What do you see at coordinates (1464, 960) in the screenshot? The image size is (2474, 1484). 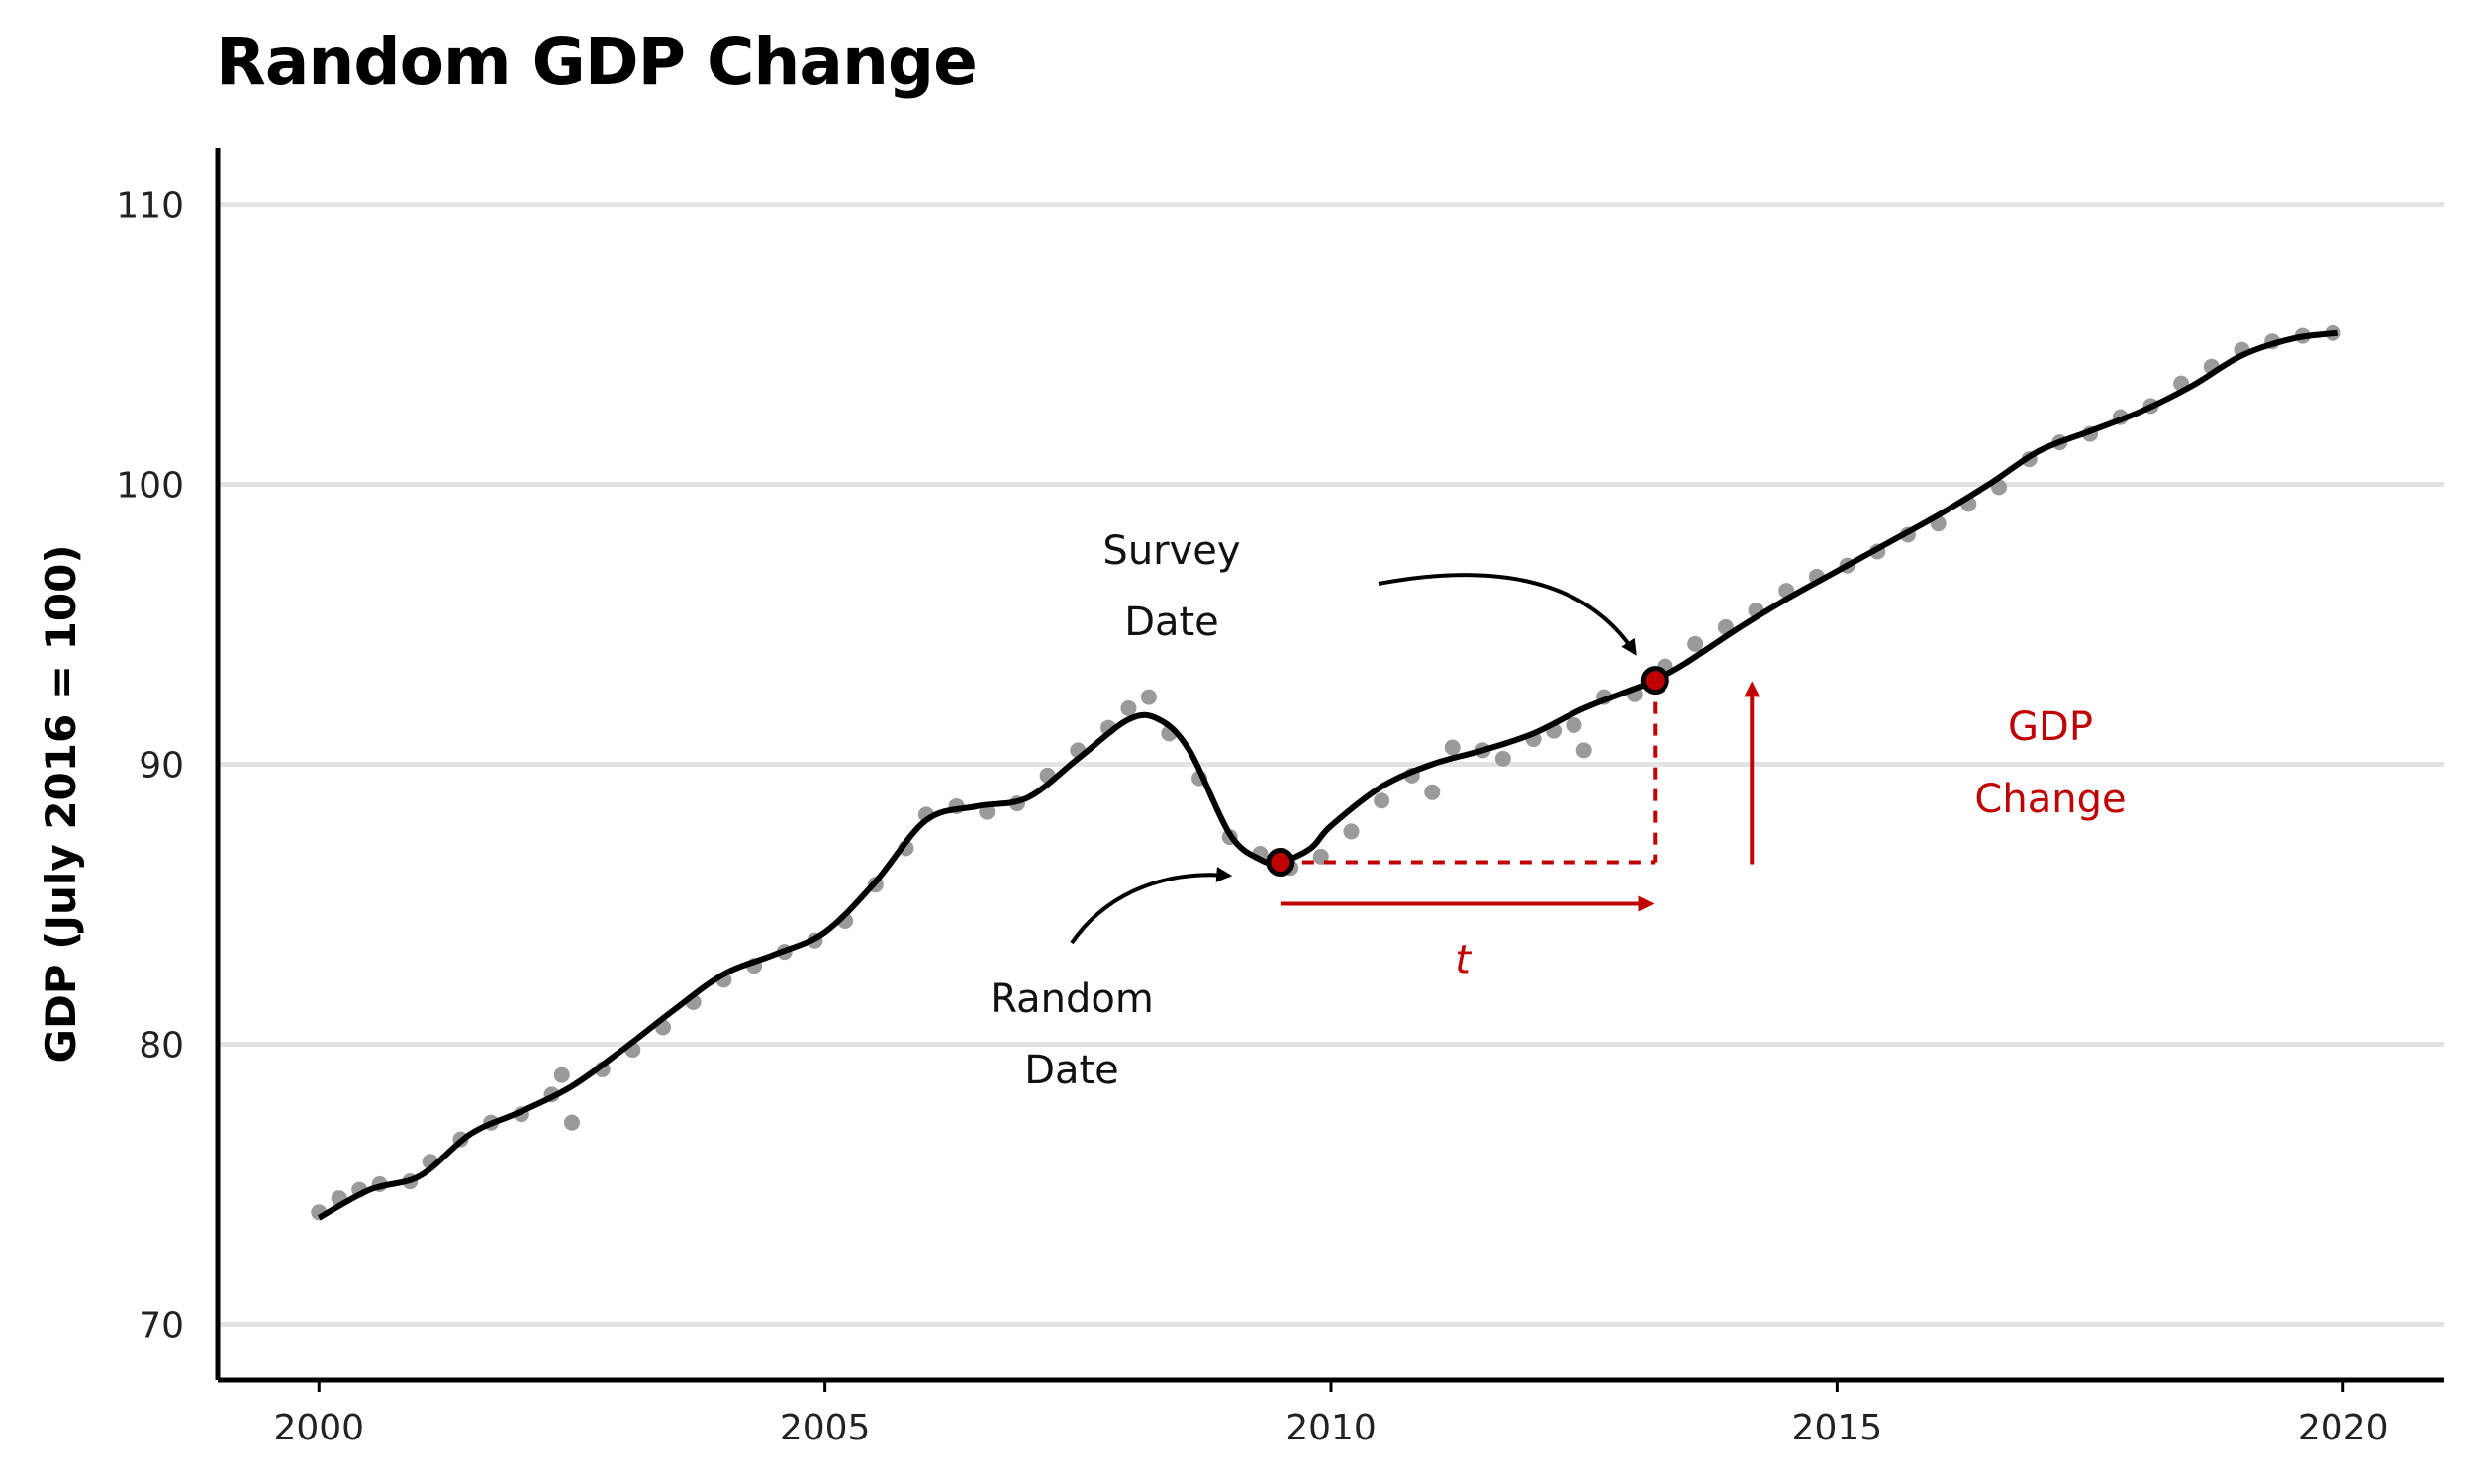 I see `t-label: t` at bounding box center [1464, 960].